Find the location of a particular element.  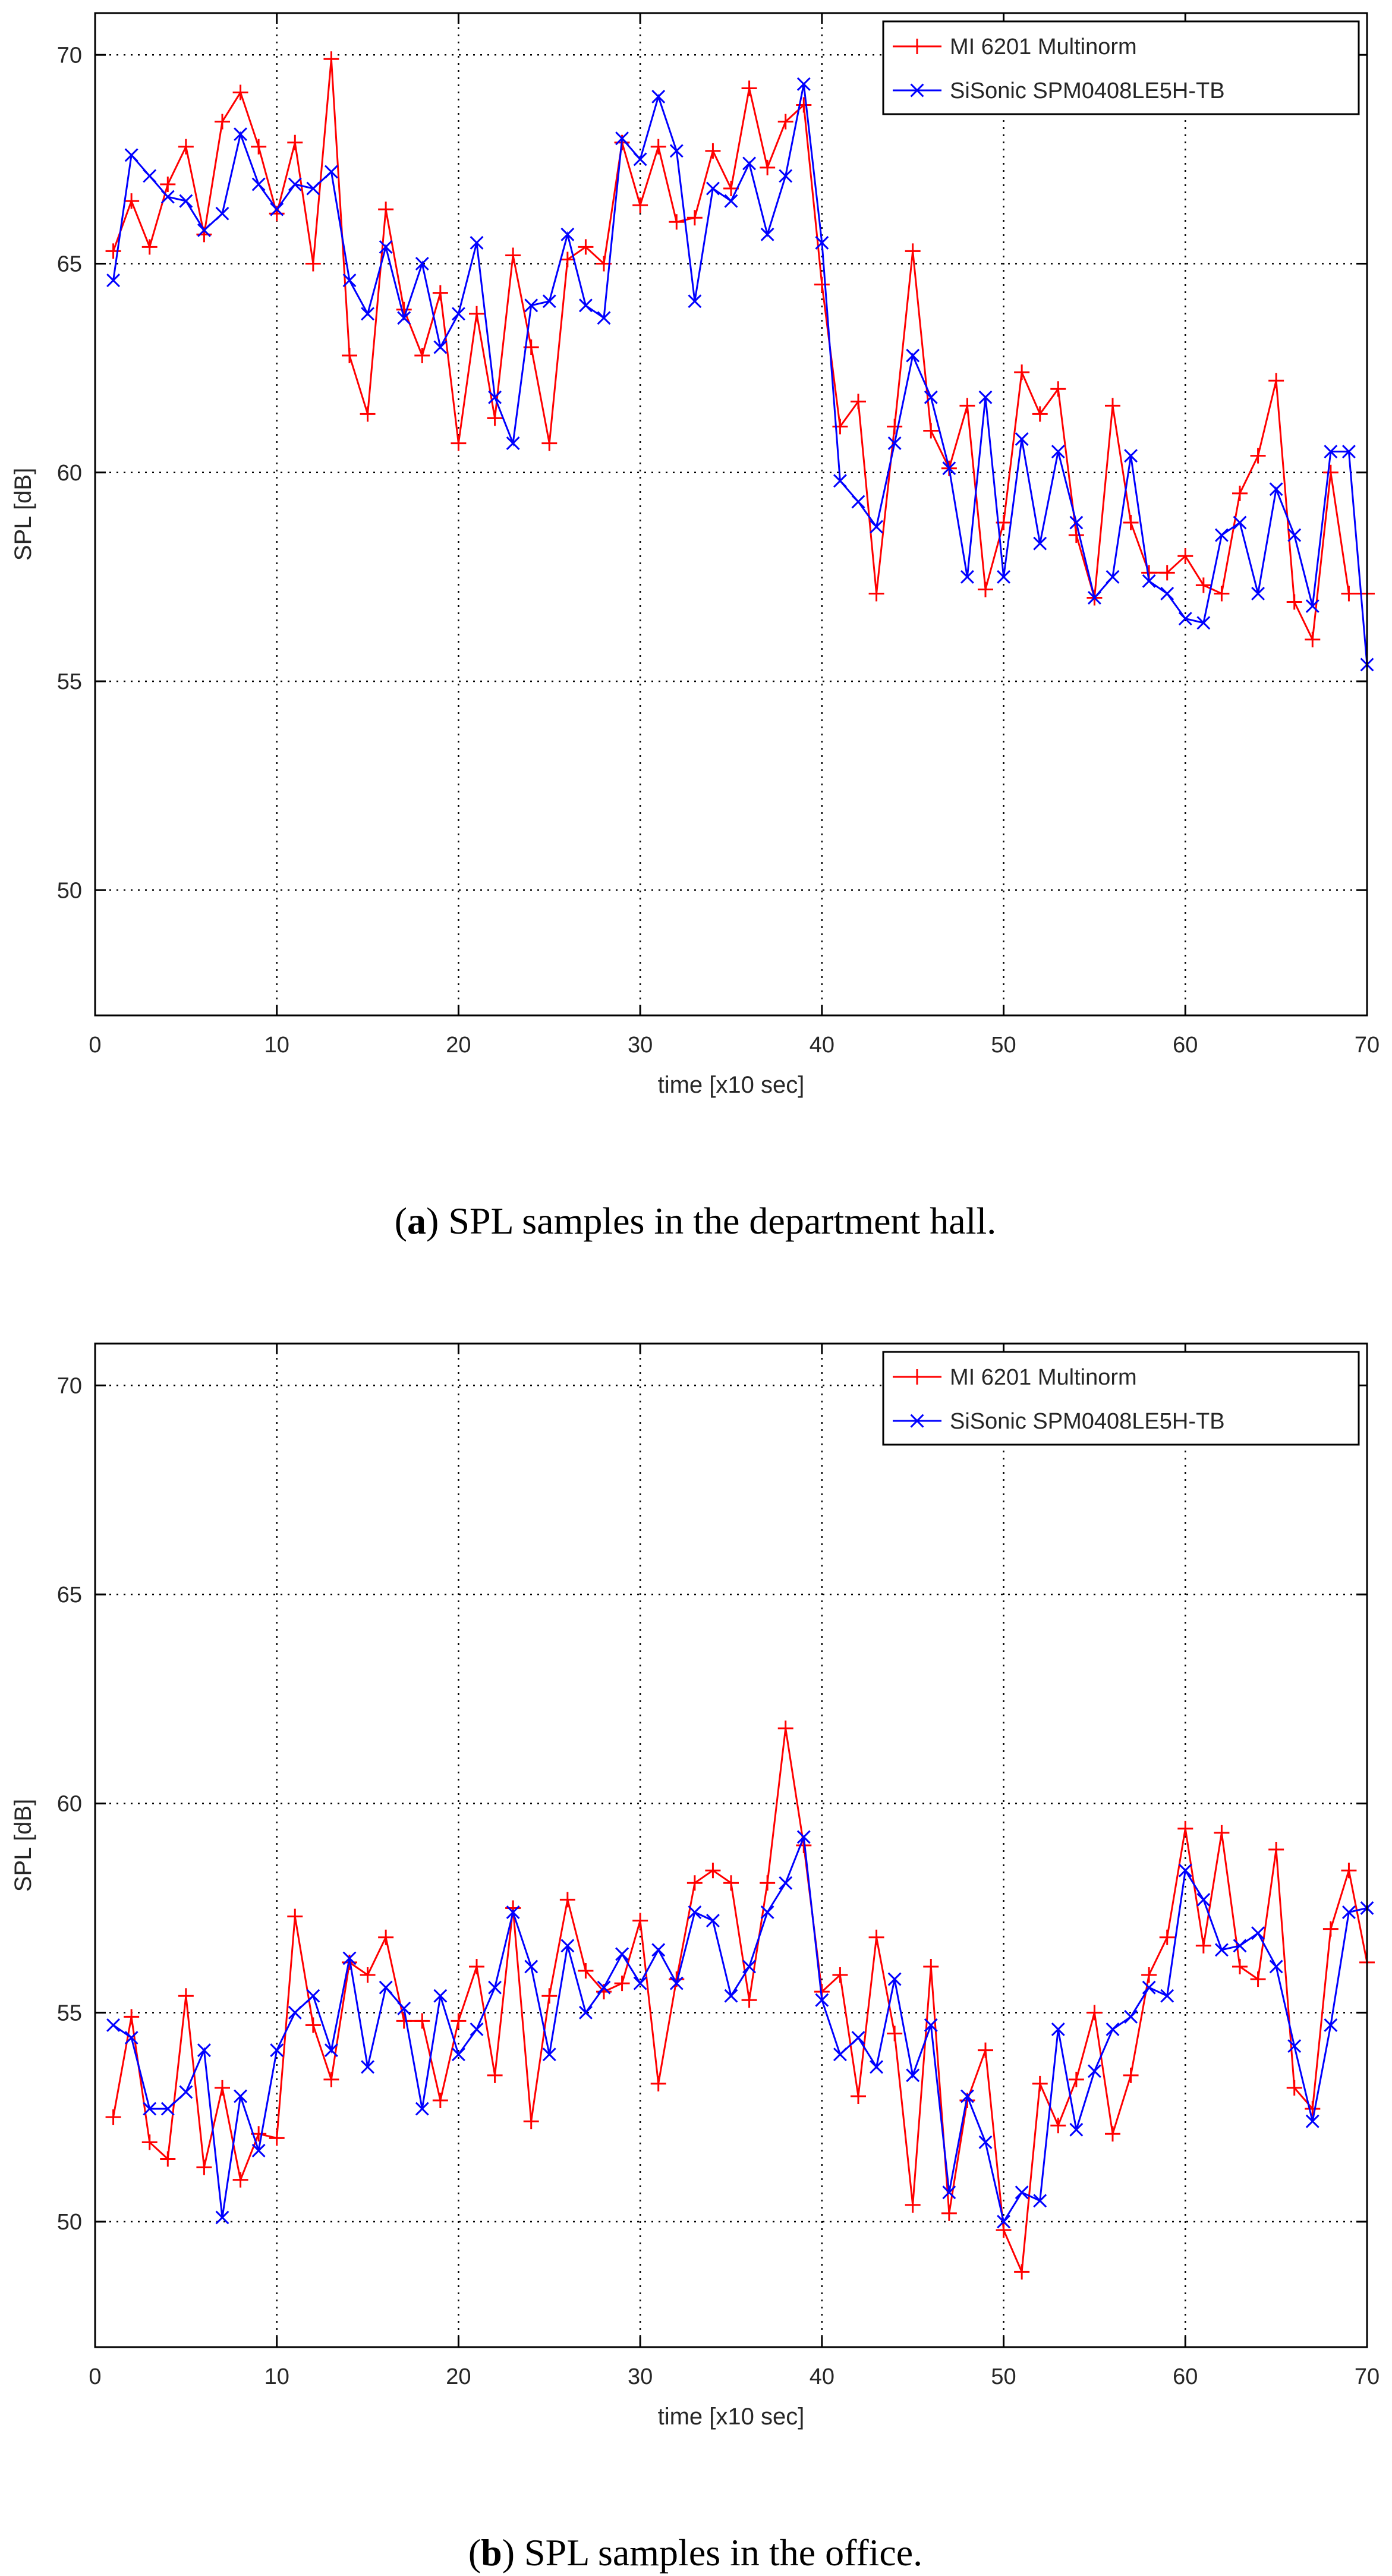

series-sisonic is located at coordinates (740, 2029).